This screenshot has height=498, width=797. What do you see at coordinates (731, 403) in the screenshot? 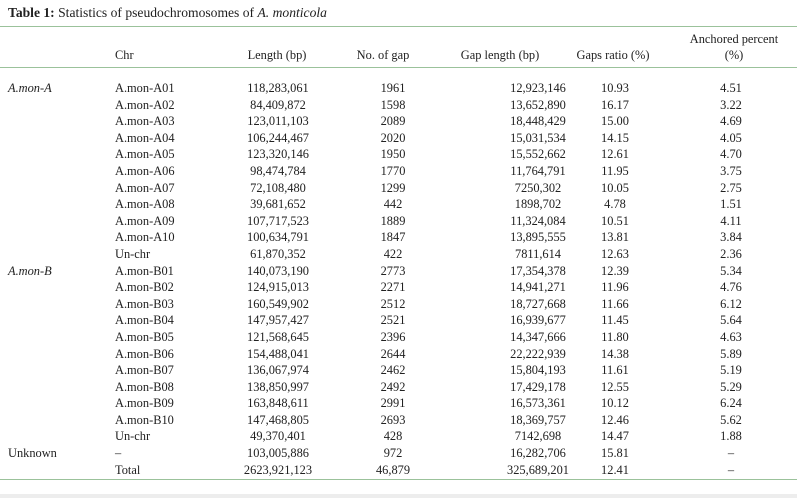
I see `anchored-percent-cell: 6.24` at bounding box center [731, 403].